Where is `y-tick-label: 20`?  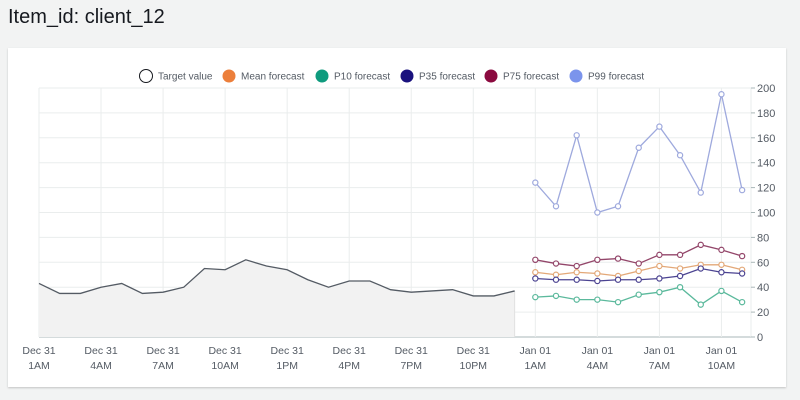
y-tick-label: 20 is located at coordinates (763, 313).